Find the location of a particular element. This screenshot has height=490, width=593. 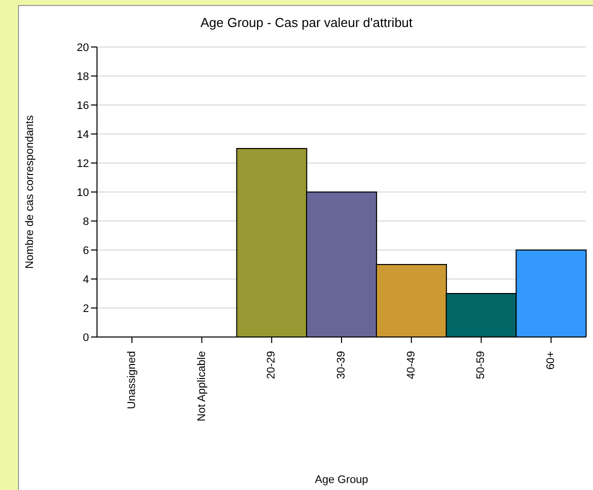

y-tick-label: 2 is located at coordinates (85, 308).